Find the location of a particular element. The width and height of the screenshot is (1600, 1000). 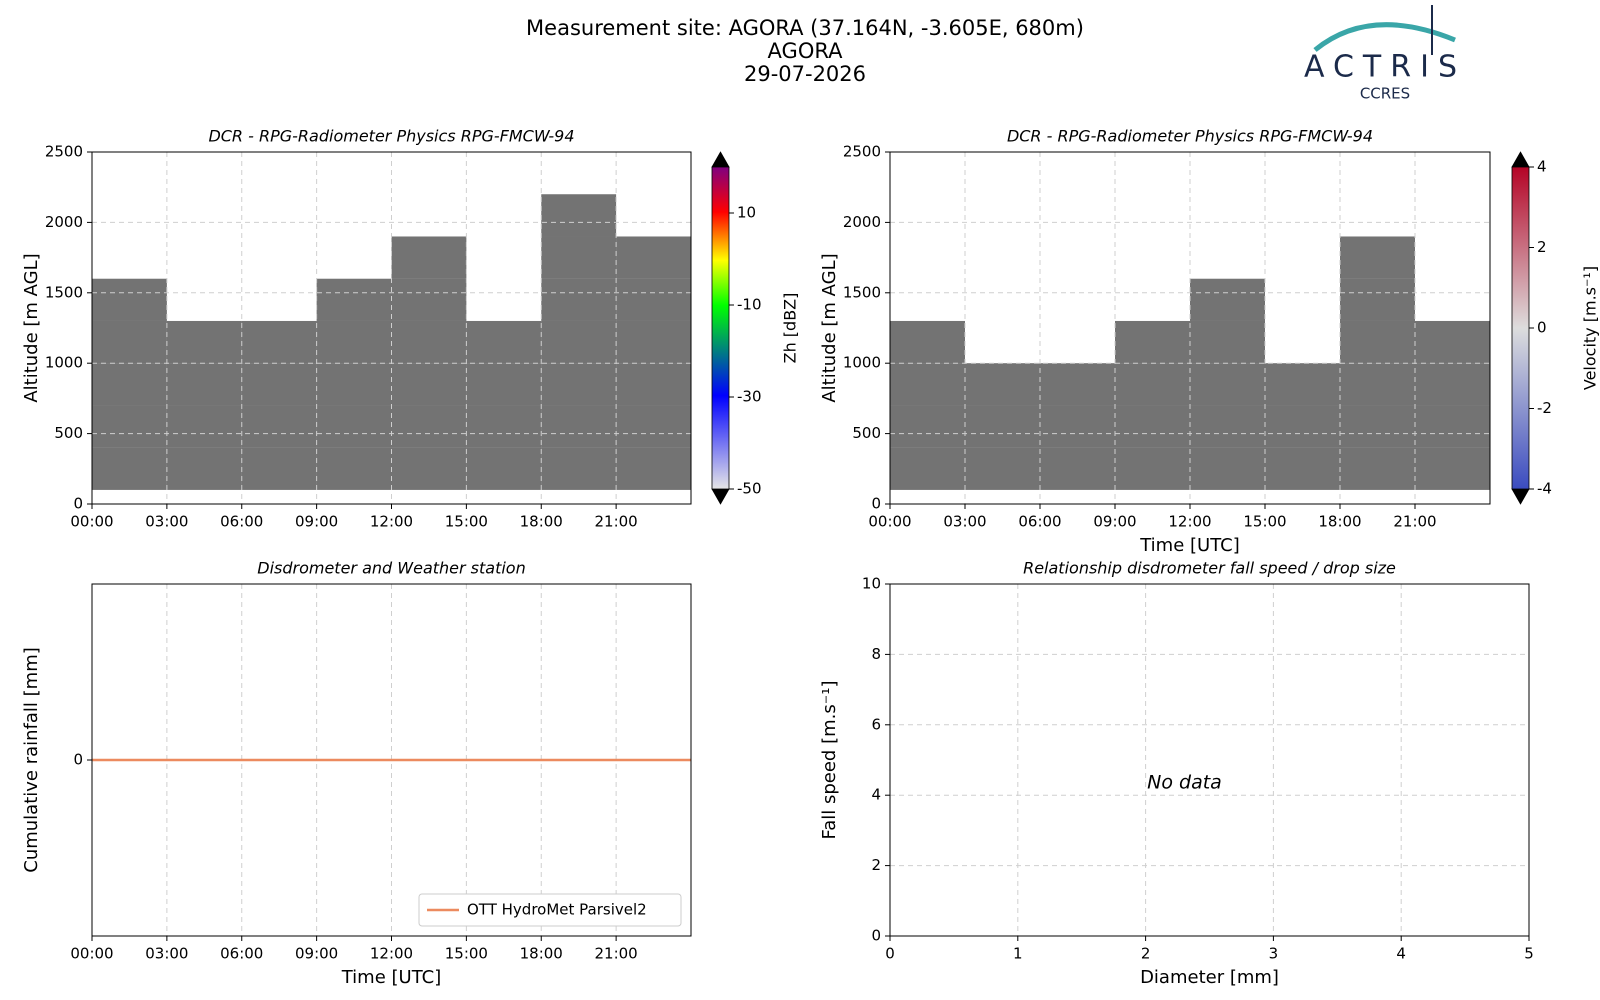

header-title: AGORA is located at coordinates (806, 51).